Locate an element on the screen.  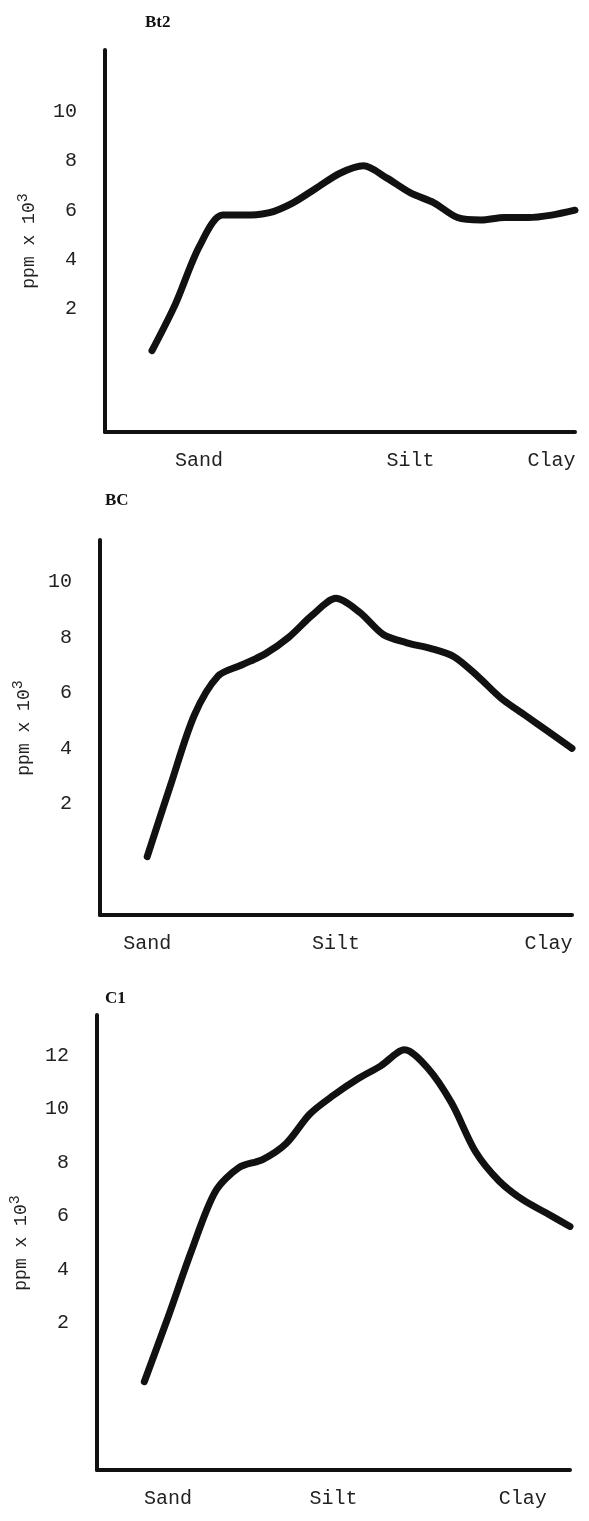
chart-title: C1 is located at coordinates (115, 997).